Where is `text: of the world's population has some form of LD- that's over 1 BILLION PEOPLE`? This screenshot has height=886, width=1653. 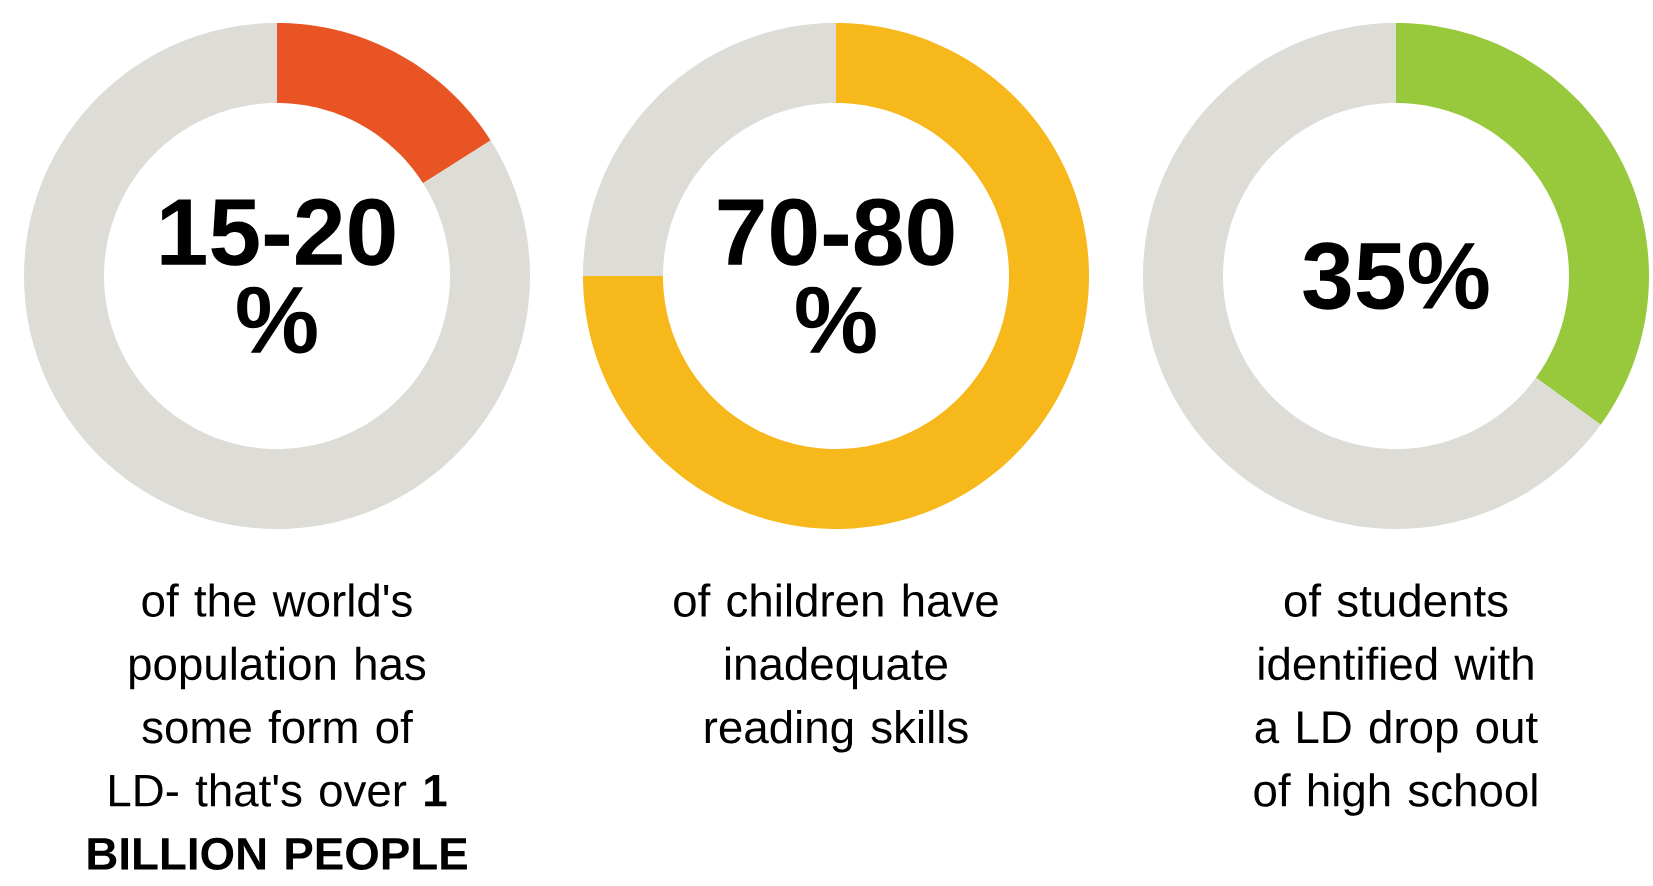
text: of the world's population has some form of LD- that's over 1 BILLION PEOPLE is located at coordinates (277, 726).